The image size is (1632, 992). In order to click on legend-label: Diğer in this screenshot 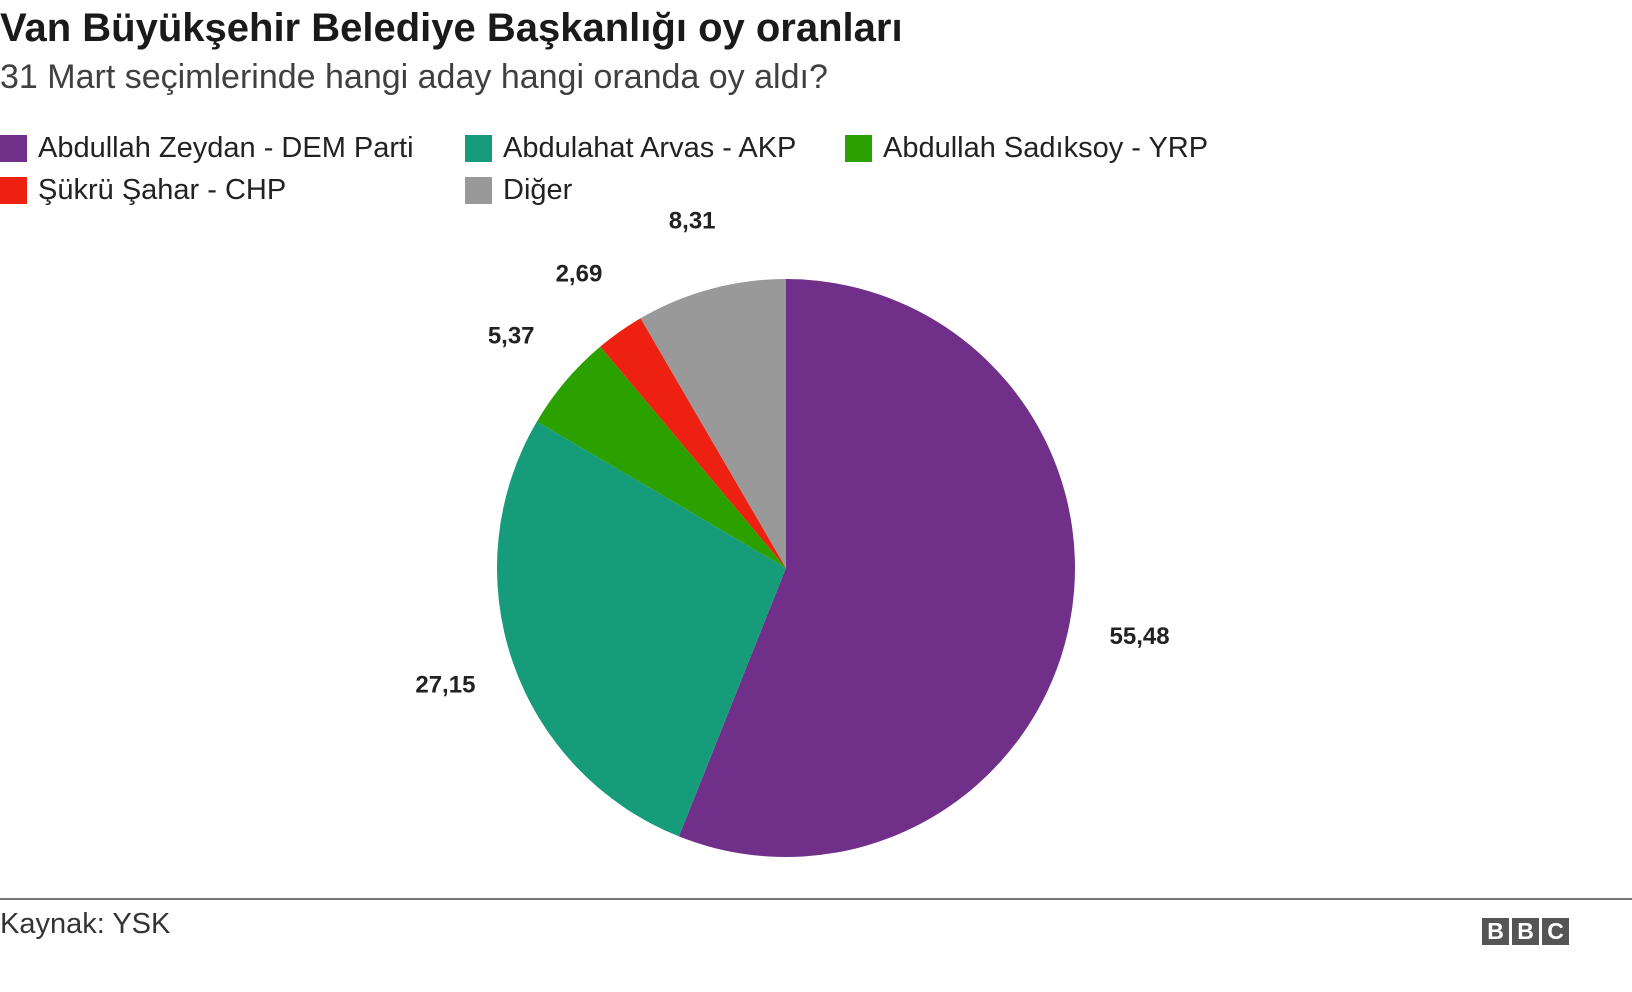, I will do `click(538, 190)`.